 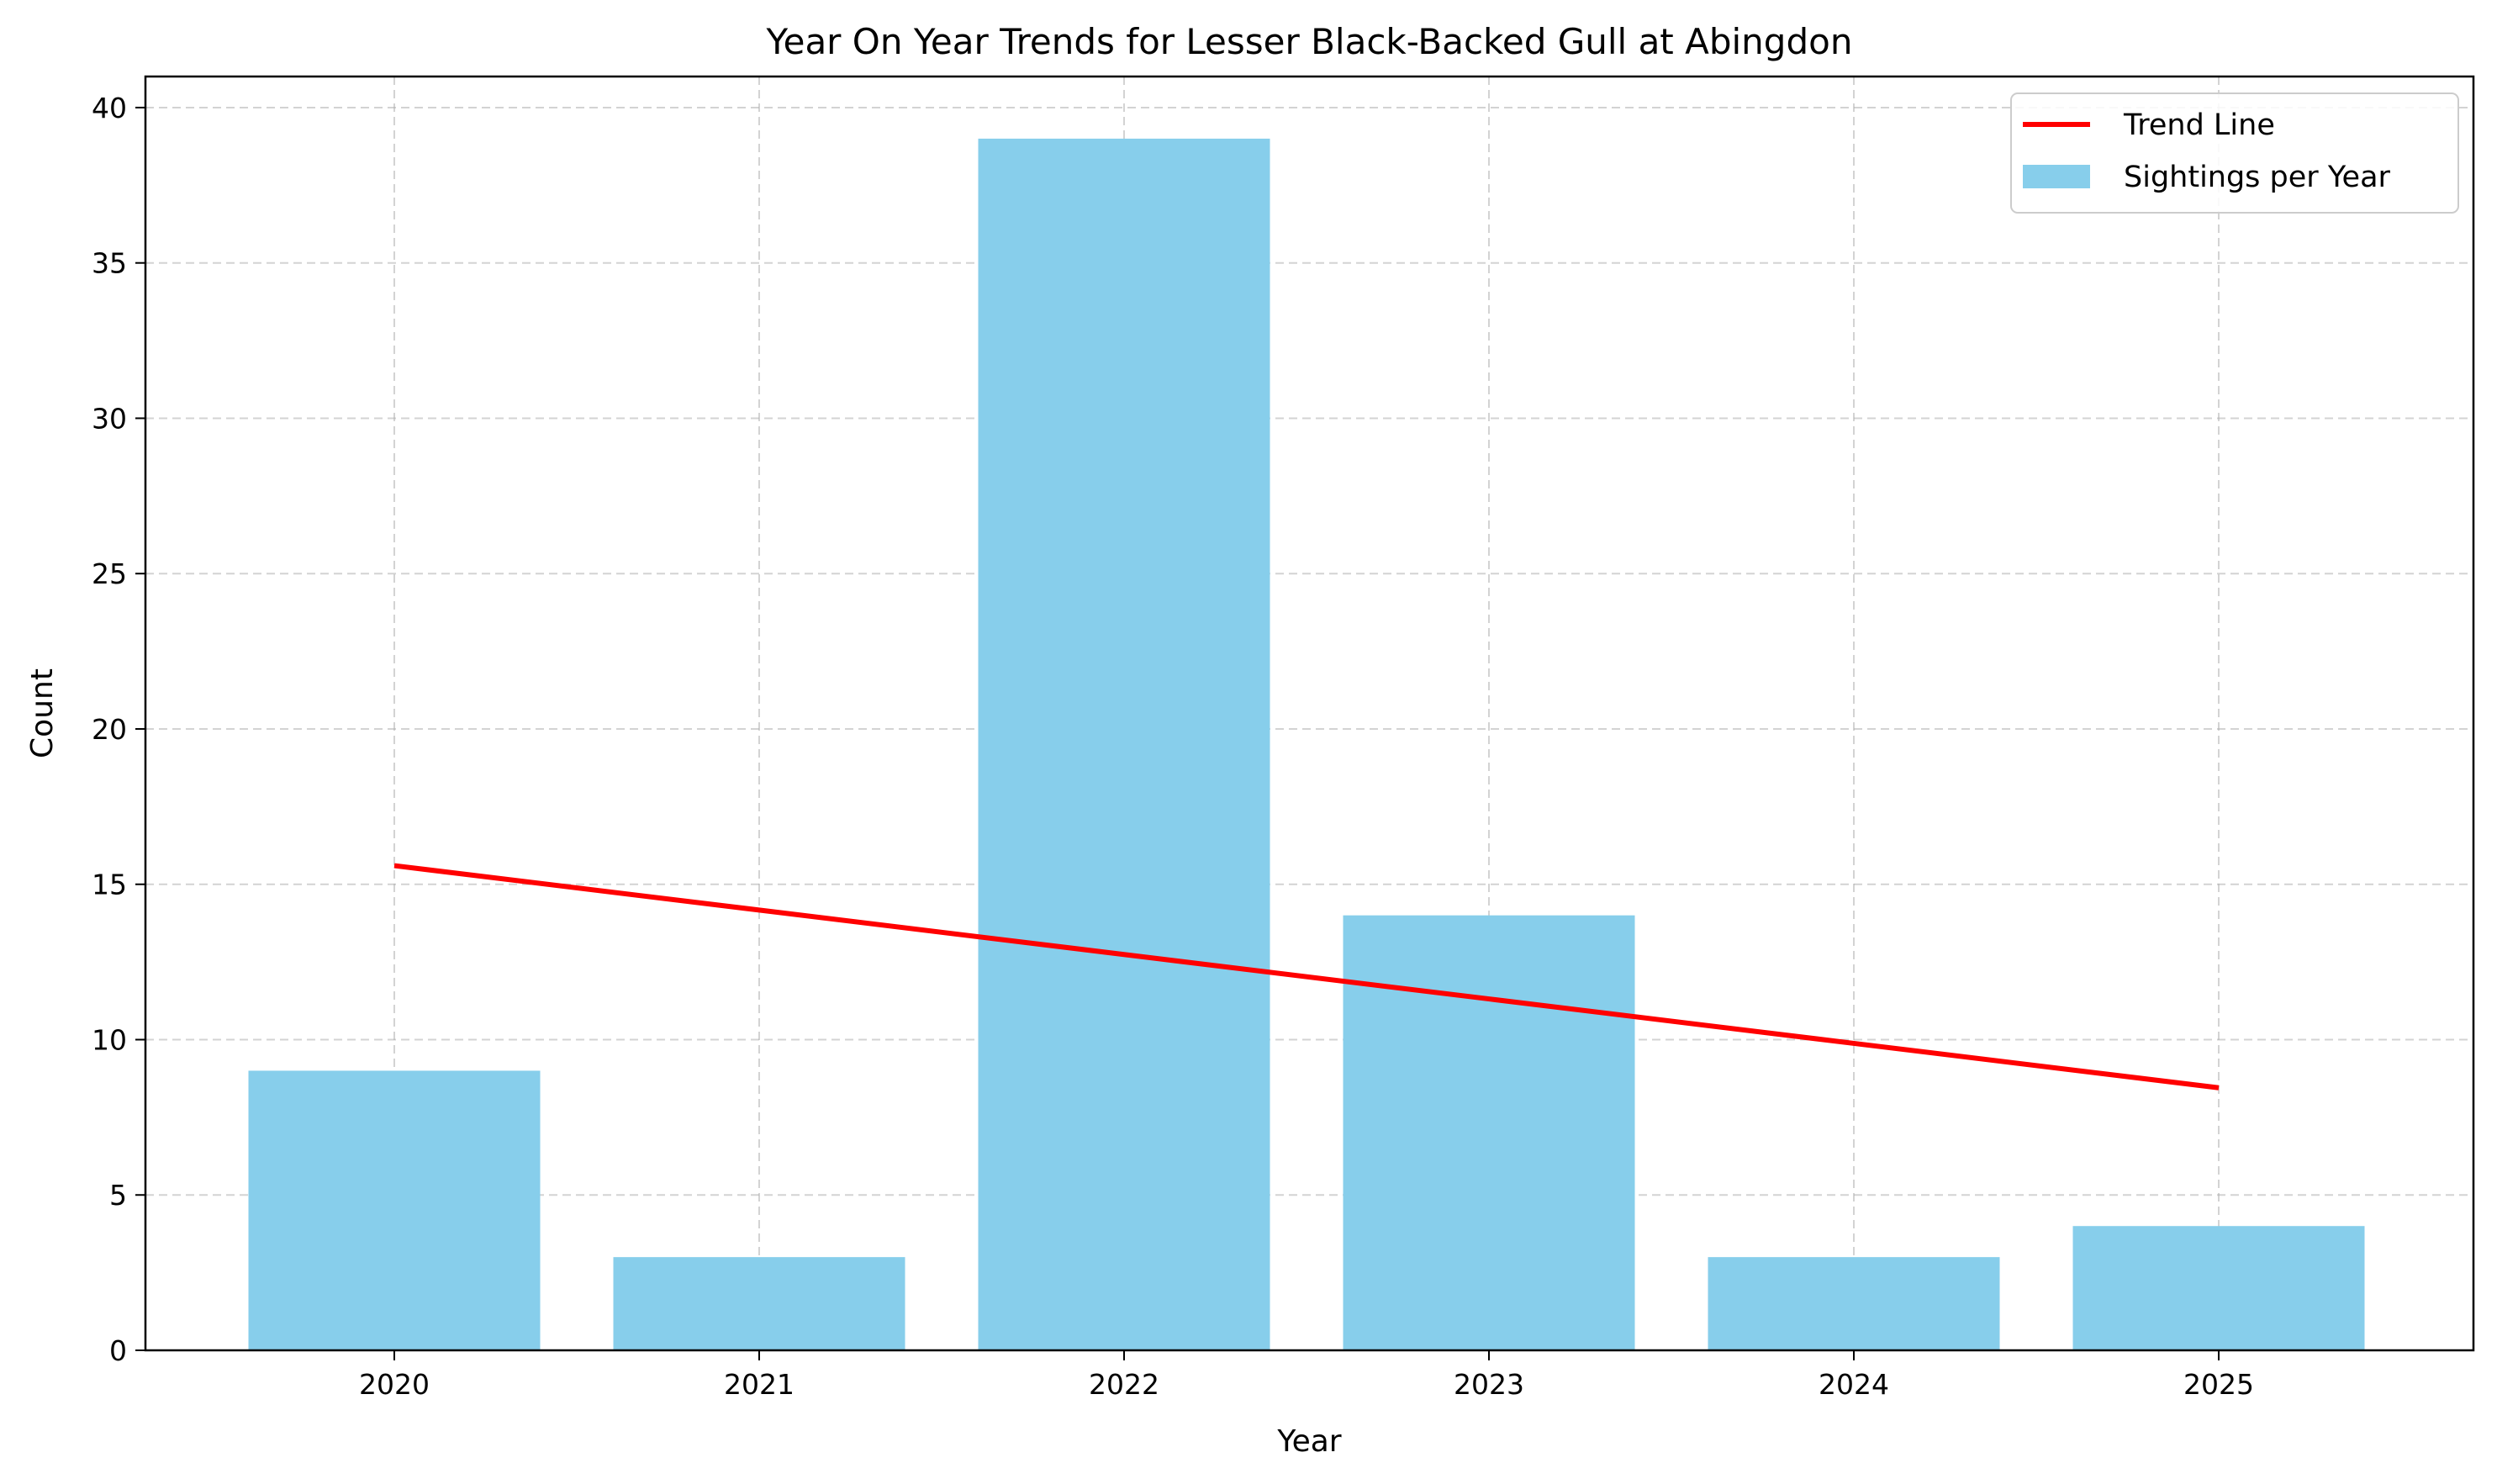 What do you see at coordinates (759, 1384) in the screenshot?
I see `x-tick-label: 2021` at bounding box center [759, 1384].